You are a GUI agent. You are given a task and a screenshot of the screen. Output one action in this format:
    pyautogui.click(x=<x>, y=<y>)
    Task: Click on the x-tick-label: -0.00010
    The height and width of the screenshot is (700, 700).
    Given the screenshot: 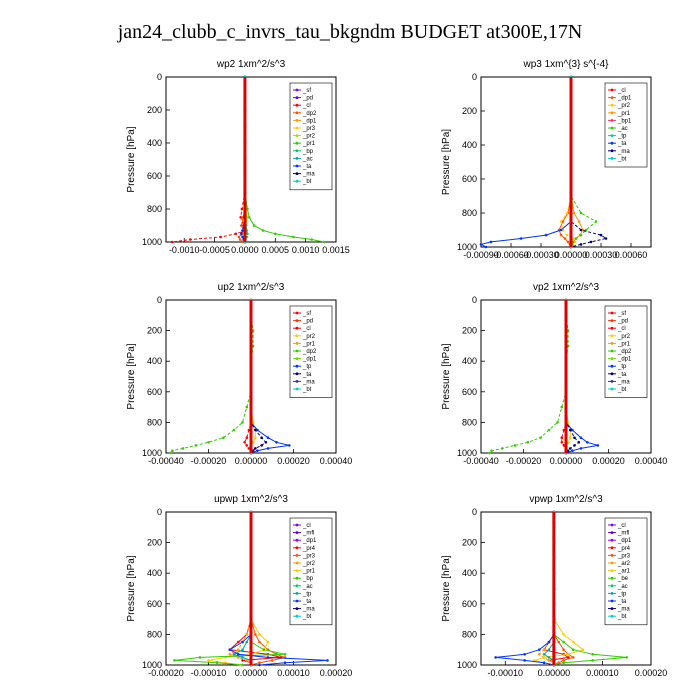 What is the action you would take?
    pyautogui.click(x=506, y=673)
    